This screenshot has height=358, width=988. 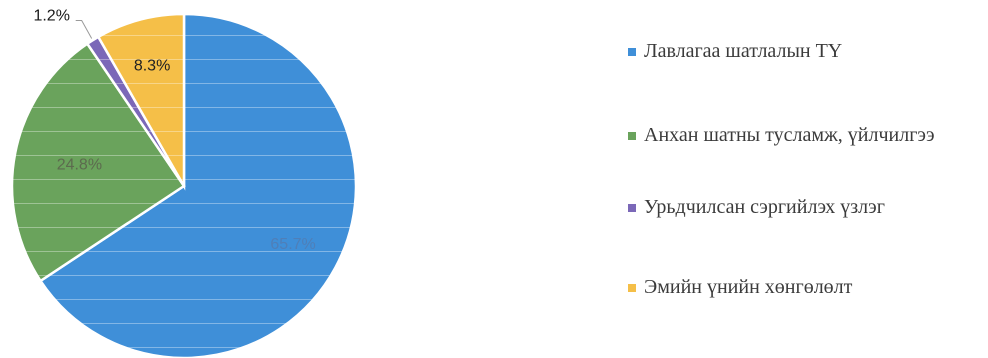 I want to click on legend-item-urdchilsan: Урьдчилсан сэргийлэх үзлэг, so click(x=796, y=207).